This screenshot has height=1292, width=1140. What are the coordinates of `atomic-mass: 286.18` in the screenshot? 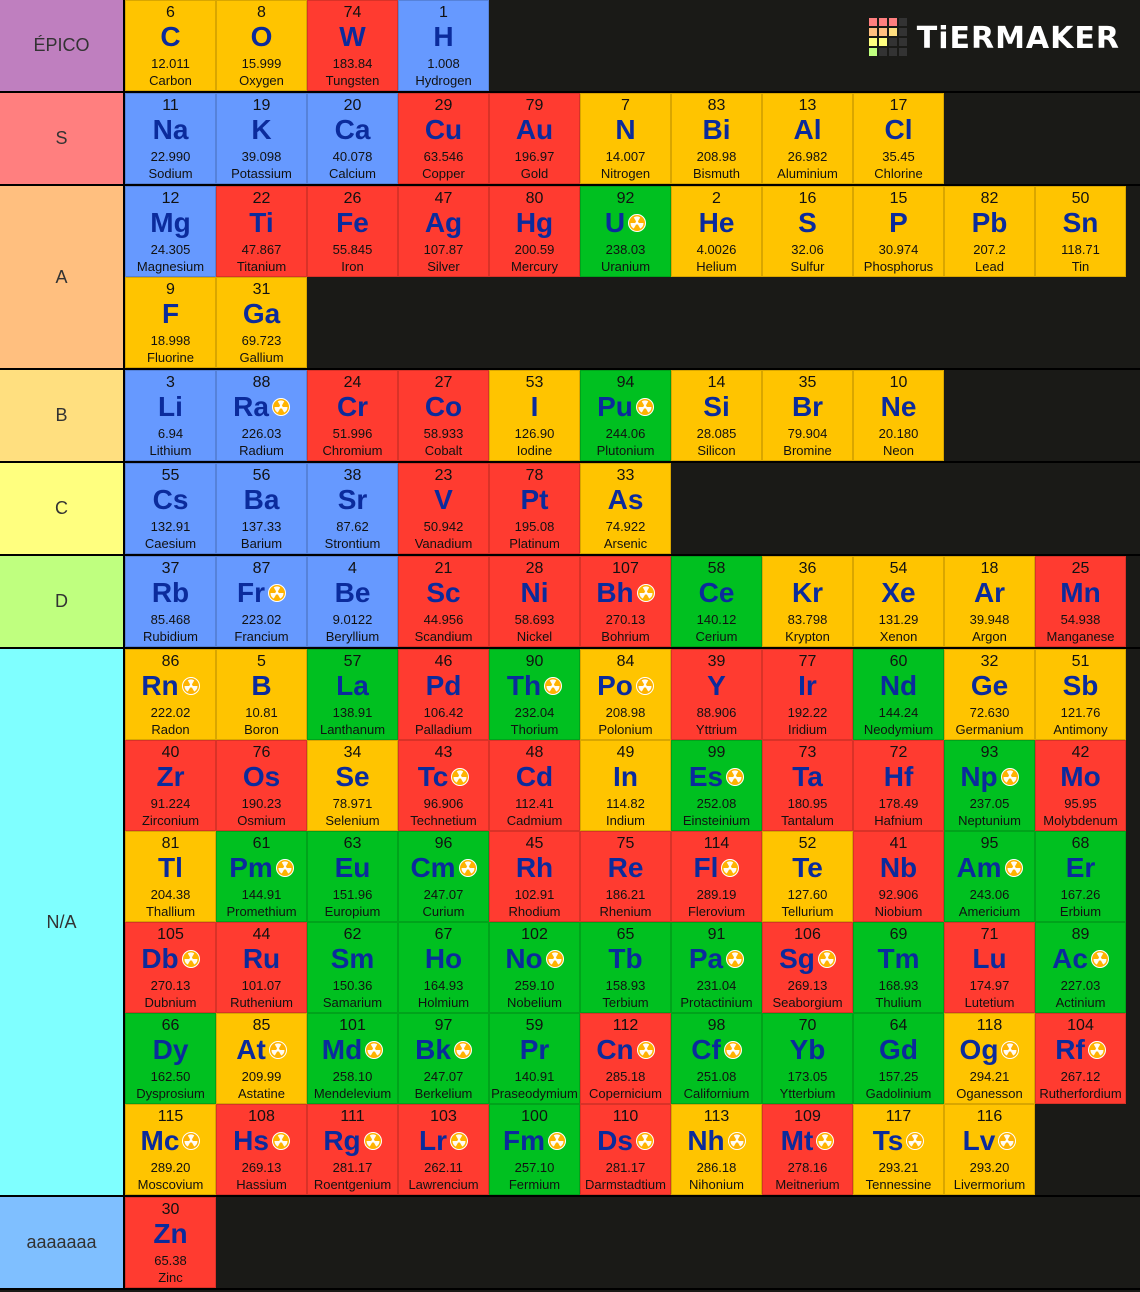 It's located at (716, 1167).